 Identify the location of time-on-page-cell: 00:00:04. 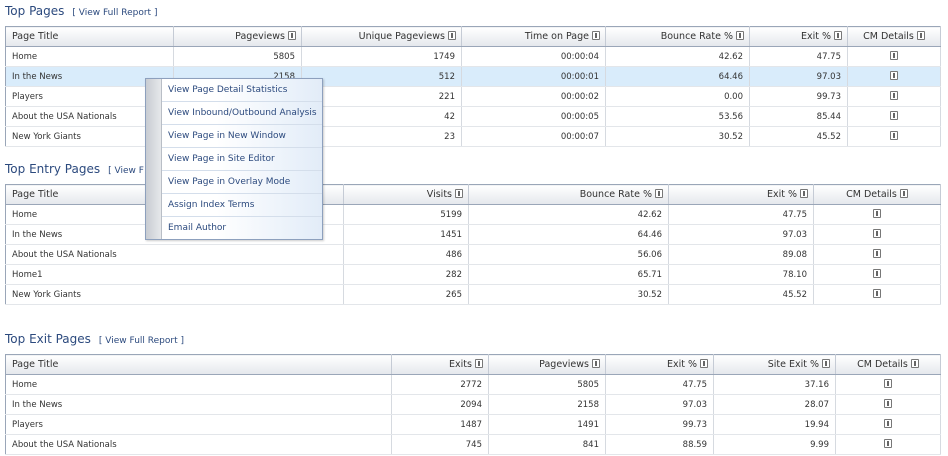
(533, 56).